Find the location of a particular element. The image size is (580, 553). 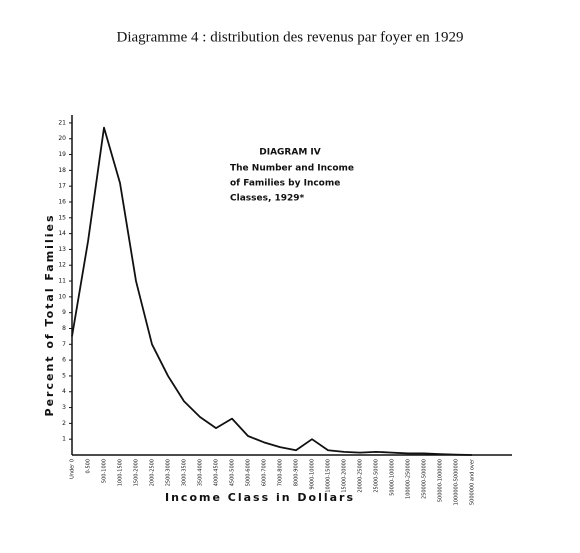

x-tick-label: Under 0 is located at coordinates (73, 469).